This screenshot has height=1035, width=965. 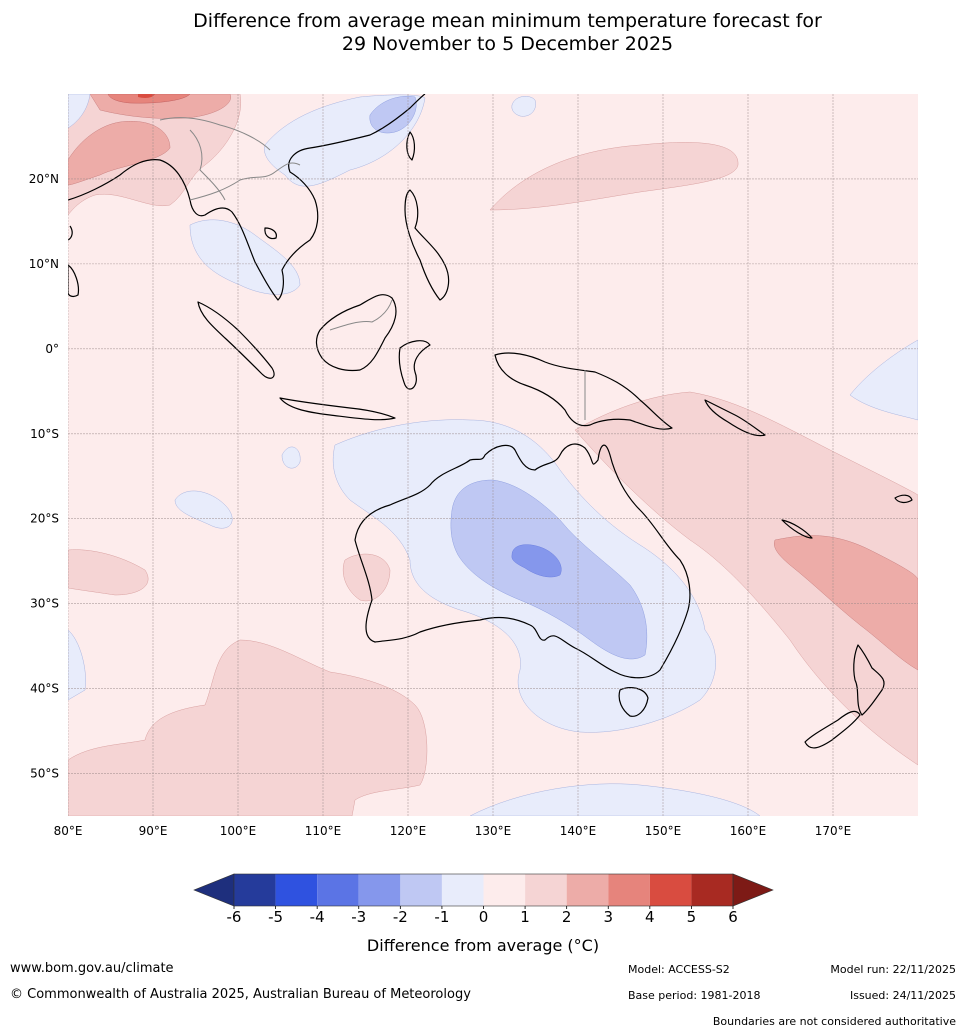 What do you see at coordinates (846, 603) in the screenshot?
I see `anomaly-region-warm-tasman` at bounding box center [846, 603].